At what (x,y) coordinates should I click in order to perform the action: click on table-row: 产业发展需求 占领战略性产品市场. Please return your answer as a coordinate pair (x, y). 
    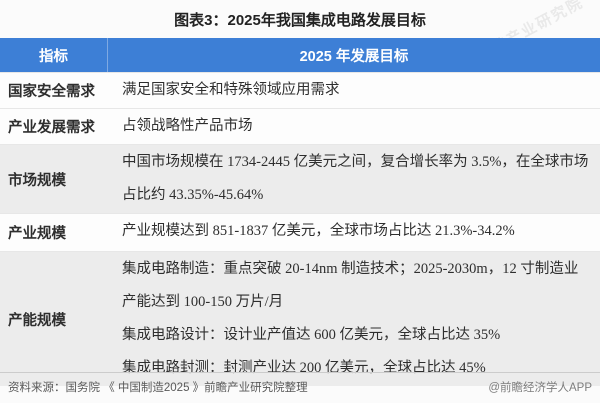
    Looking at the image, I should click on (300, 126).